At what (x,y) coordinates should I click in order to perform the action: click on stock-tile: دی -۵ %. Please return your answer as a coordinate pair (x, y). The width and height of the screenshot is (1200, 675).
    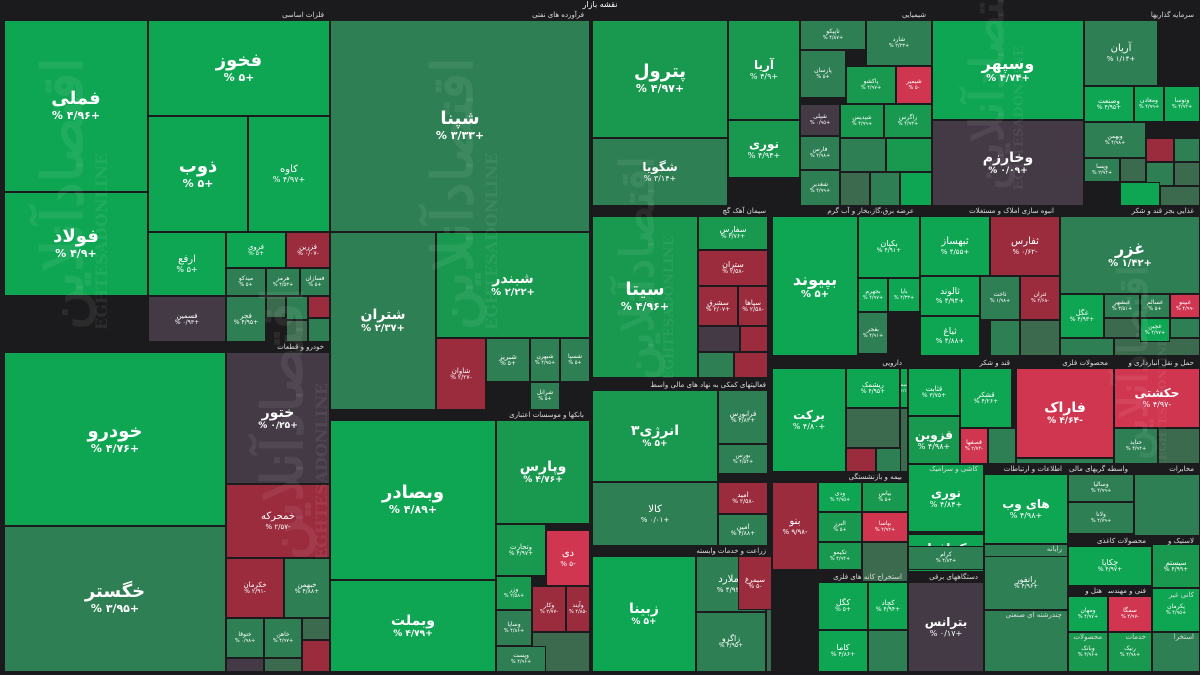
    Looking at the image, I should click on (568, 558).